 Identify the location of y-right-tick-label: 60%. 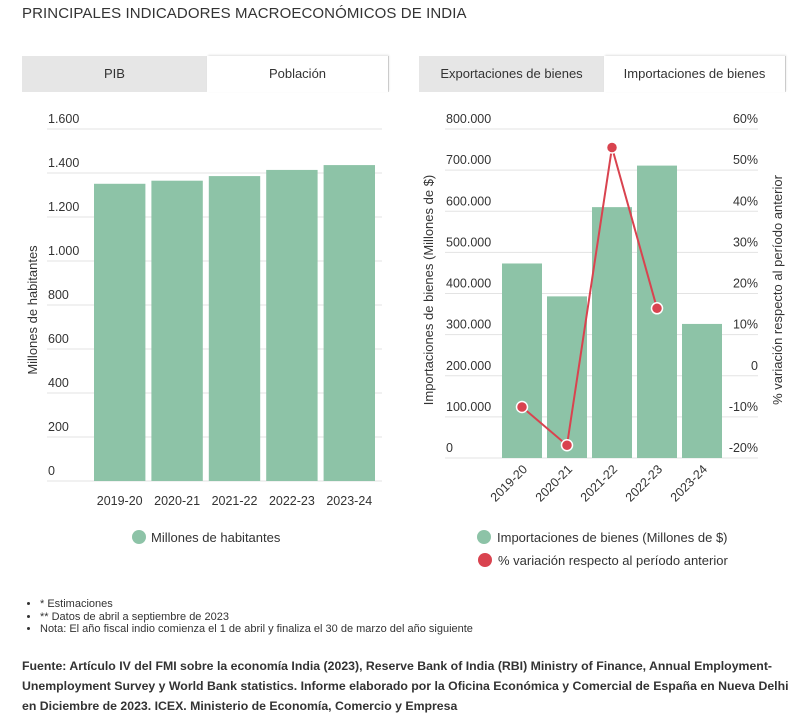
(745, 119).